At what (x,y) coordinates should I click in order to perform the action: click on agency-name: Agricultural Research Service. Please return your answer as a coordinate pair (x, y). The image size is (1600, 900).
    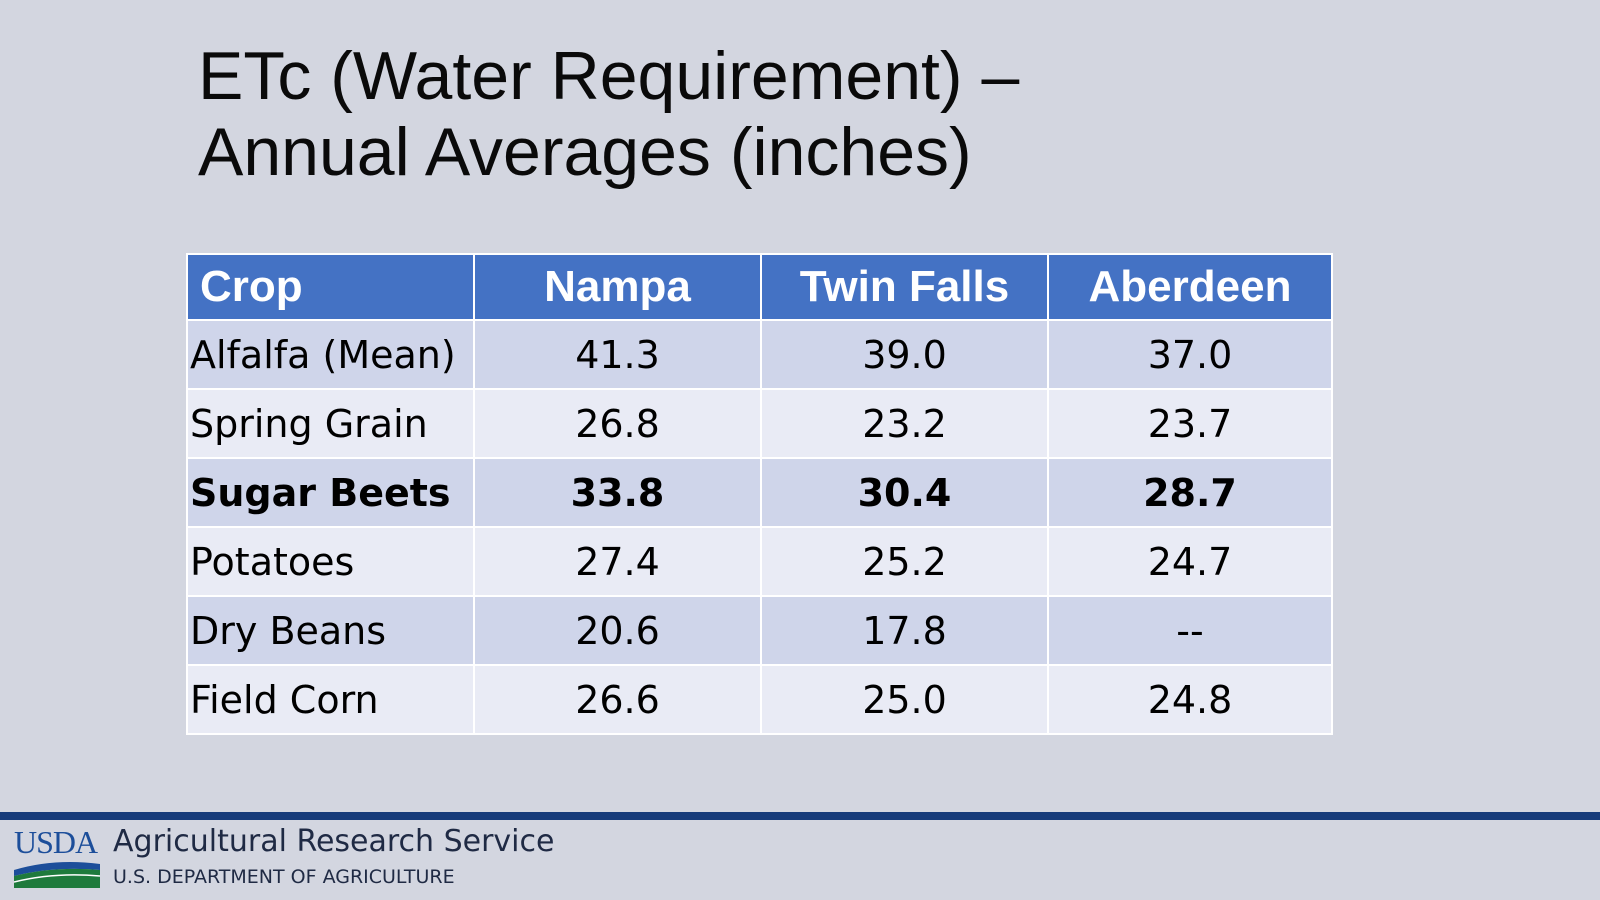
    Looking at the image, I should click on (334, 841).